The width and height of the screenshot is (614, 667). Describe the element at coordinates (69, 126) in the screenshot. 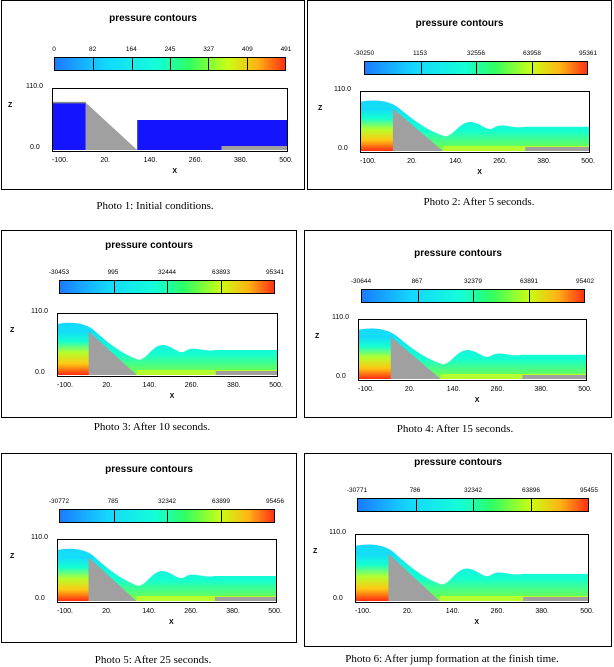

I see `reservoir-water` at that location.